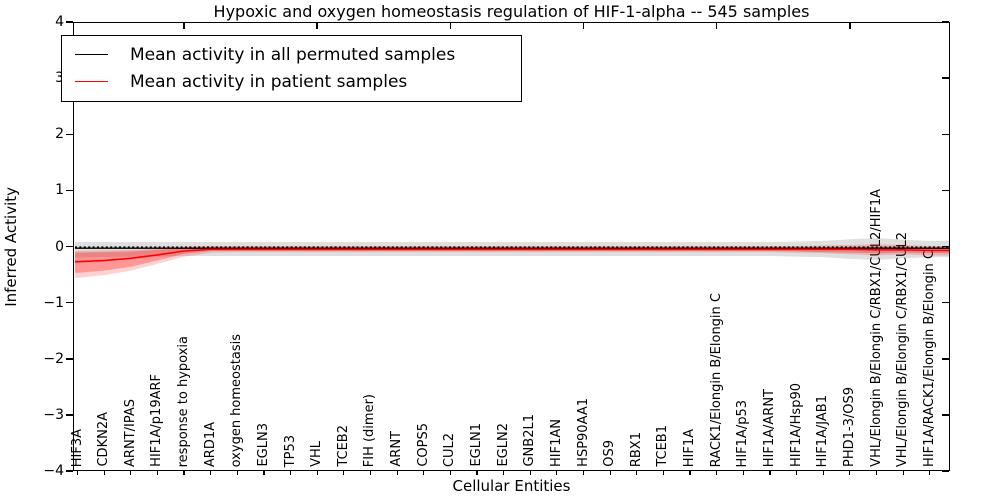 This screenshot has width=1000, height=500. I want to click on y-tick-label: −4, so click(53, 471).